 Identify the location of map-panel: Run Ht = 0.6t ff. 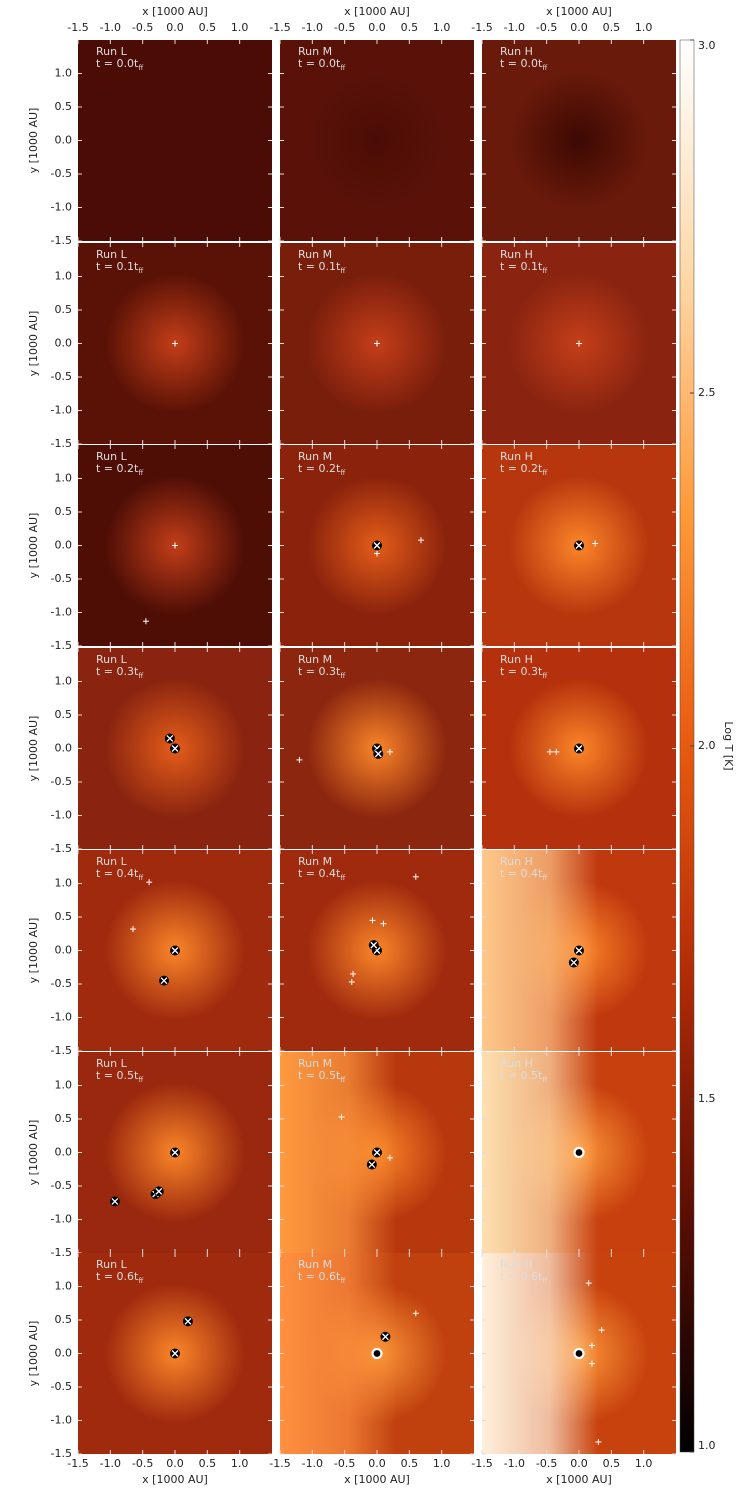
(578, 1354).